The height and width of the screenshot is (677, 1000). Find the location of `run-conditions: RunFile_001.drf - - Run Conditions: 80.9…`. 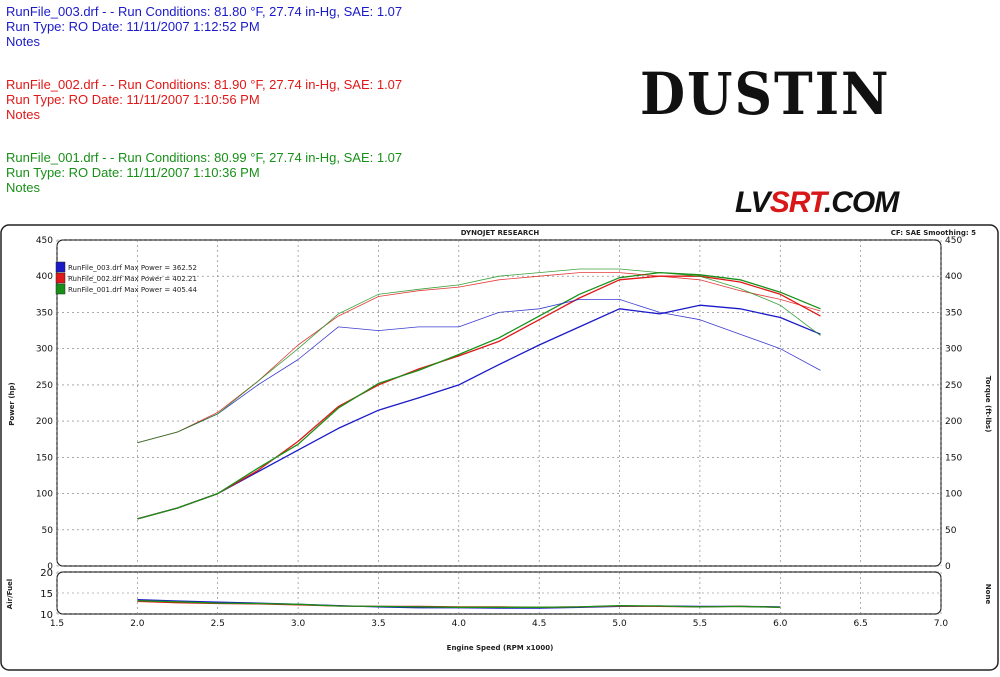

run-conditions: RunFile_001.drf - - Run Conditions: 80.9… is located at coordinates (204, 157).